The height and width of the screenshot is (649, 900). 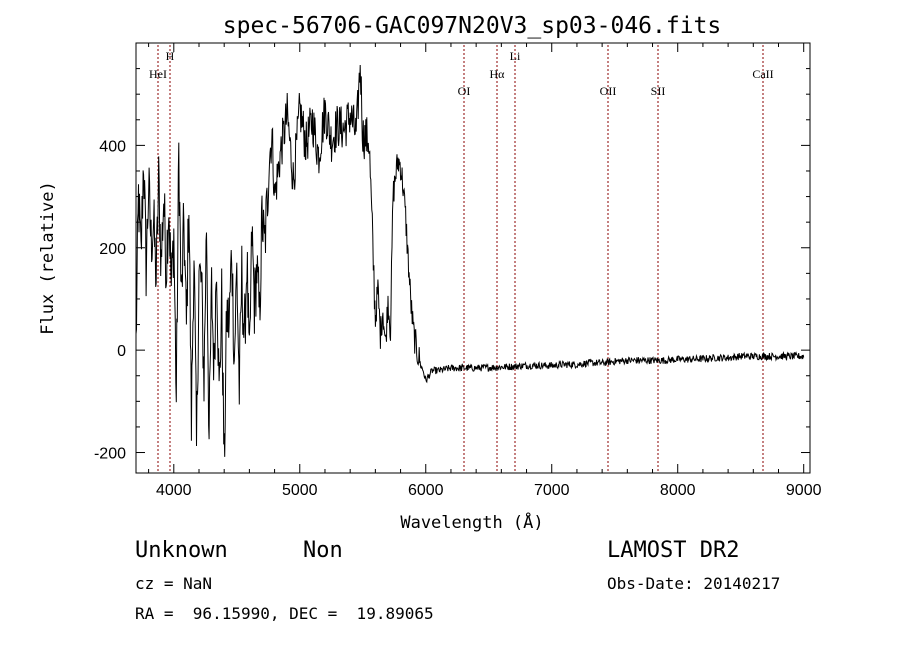 I want to click on cz-value: cz = NaN, so click(x=174, y=583).